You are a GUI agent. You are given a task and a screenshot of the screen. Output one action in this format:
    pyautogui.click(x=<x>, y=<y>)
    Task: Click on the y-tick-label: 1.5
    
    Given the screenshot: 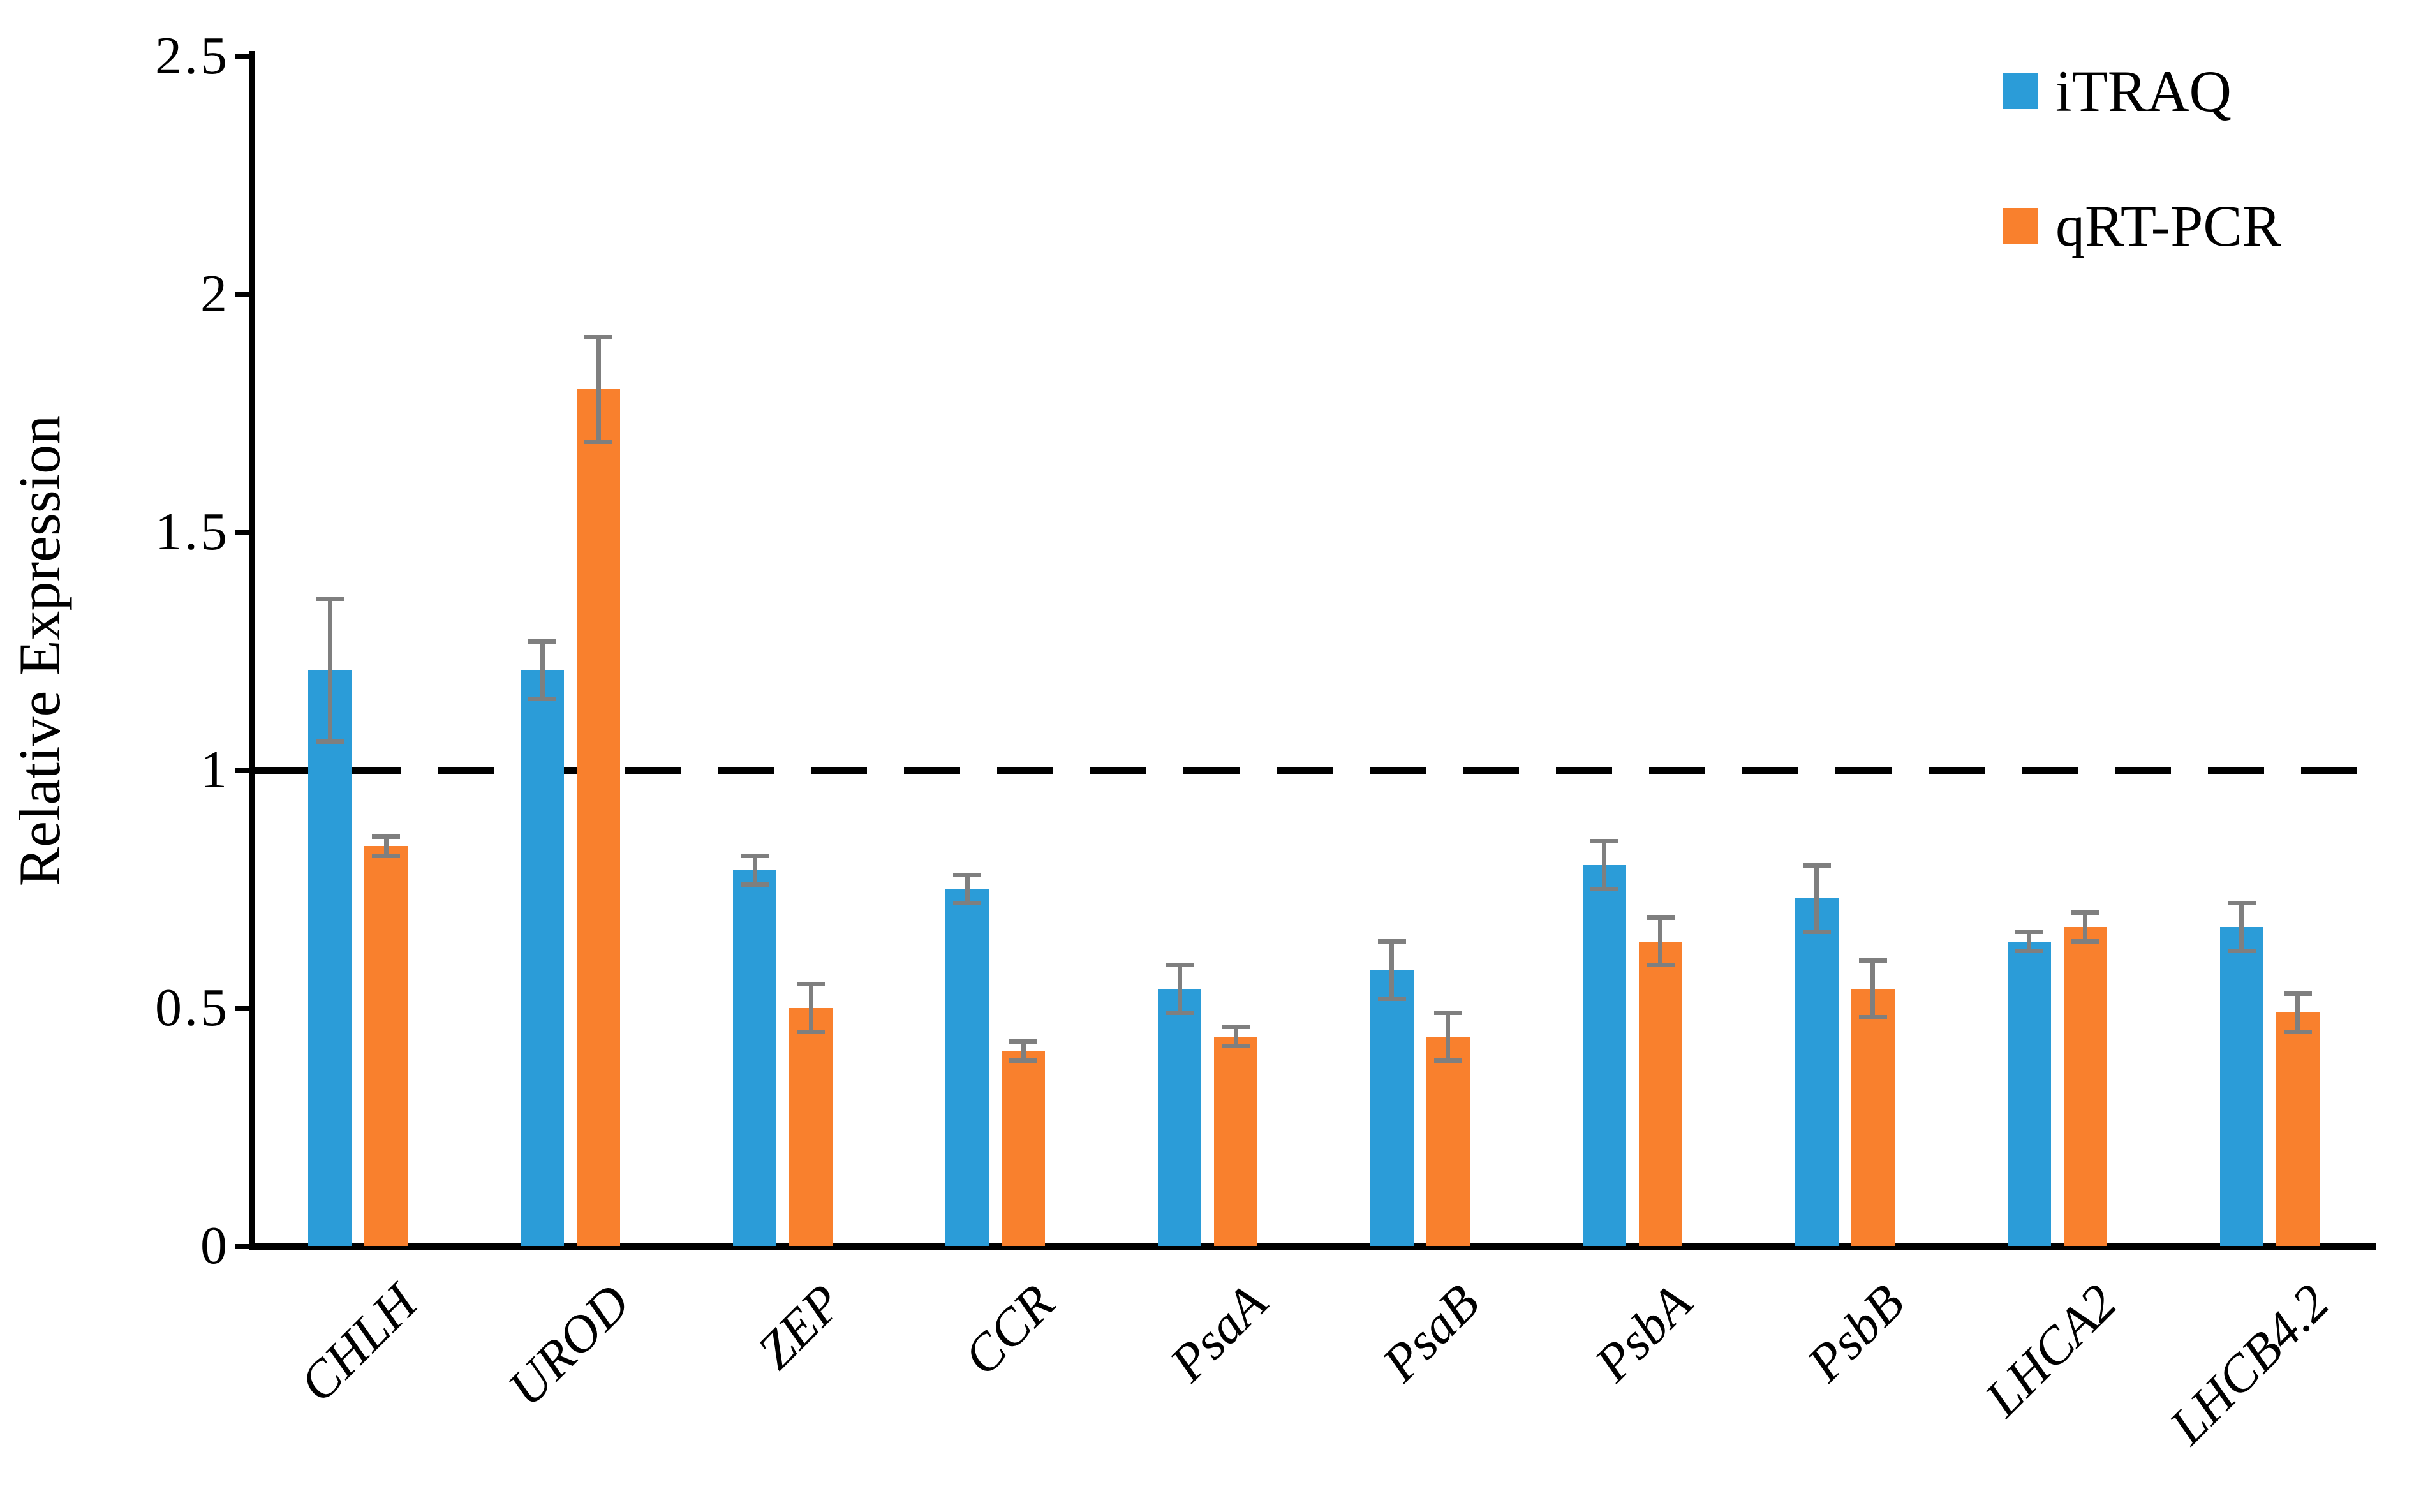 What is the action you would take?
    pyautogui.click(x=192, y=531)
    